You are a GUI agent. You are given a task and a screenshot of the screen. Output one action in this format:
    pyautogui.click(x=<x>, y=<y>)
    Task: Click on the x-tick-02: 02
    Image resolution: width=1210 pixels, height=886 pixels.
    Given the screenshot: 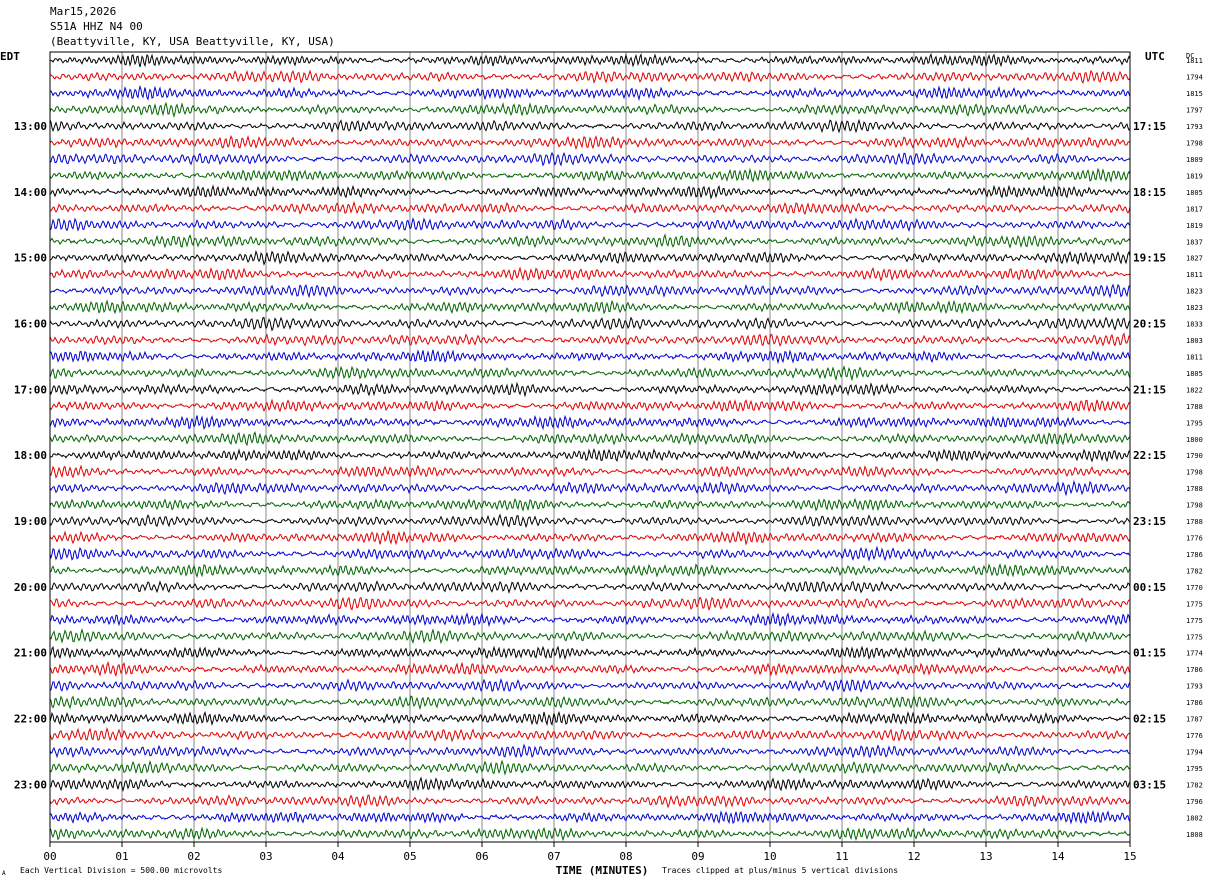 What is the action you would take?
    pyautogui.click(x=193, y=856)
    